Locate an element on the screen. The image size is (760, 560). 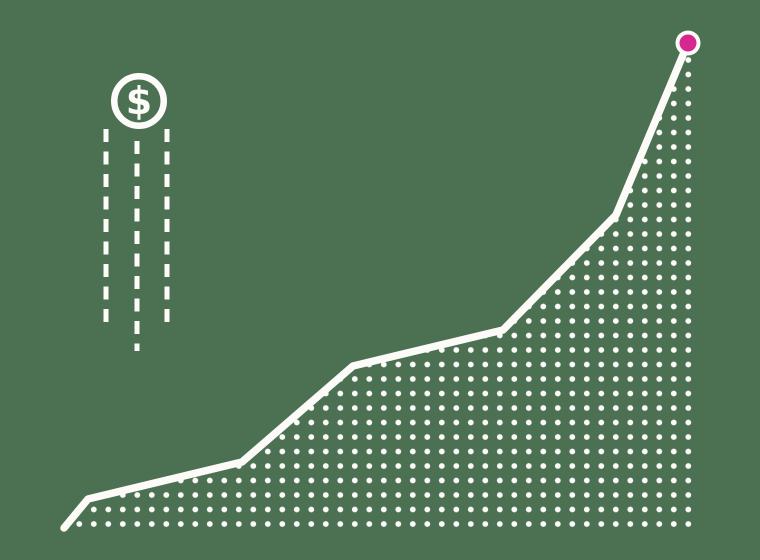
dollar-coin-icon: $ is located at coordinates (139, 101).